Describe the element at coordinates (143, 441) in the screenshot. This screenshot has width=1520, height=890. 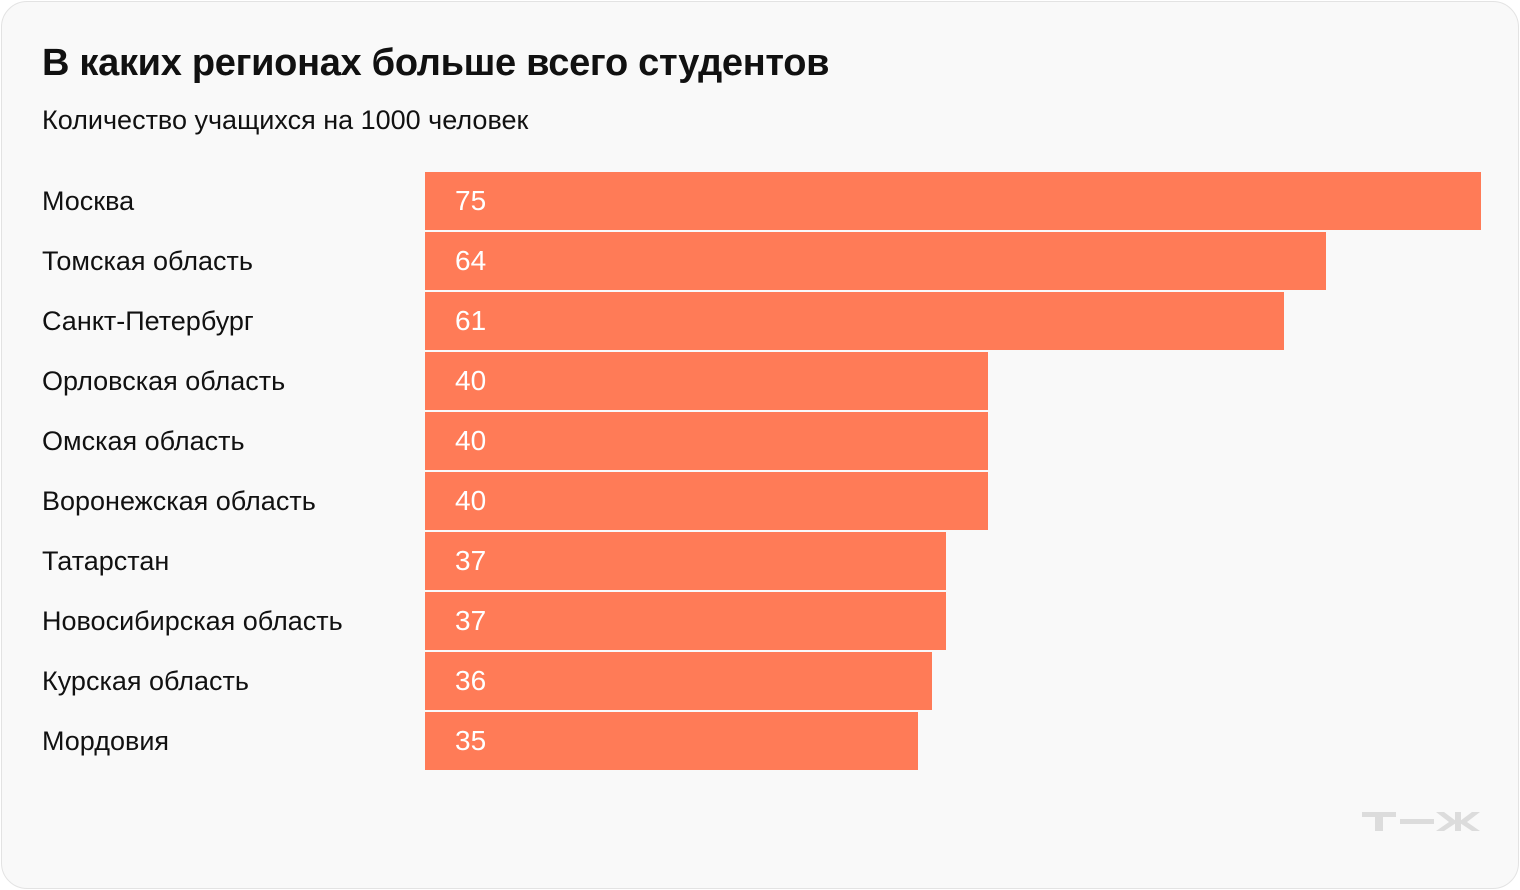
I see `category-label: Омская область` at that location.